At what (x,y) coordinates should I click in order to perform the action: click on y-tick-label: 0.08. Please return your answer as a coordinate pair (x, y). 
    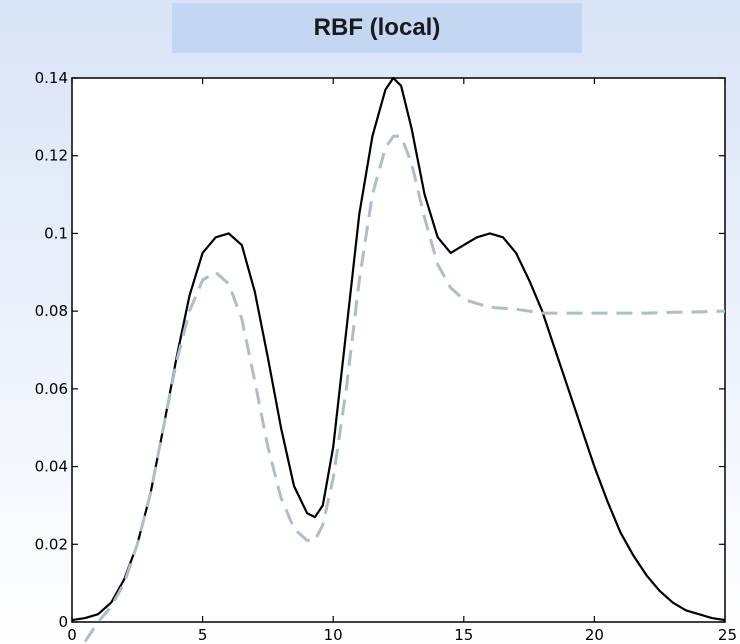
    Looking at the image, I should click on (51, 311).